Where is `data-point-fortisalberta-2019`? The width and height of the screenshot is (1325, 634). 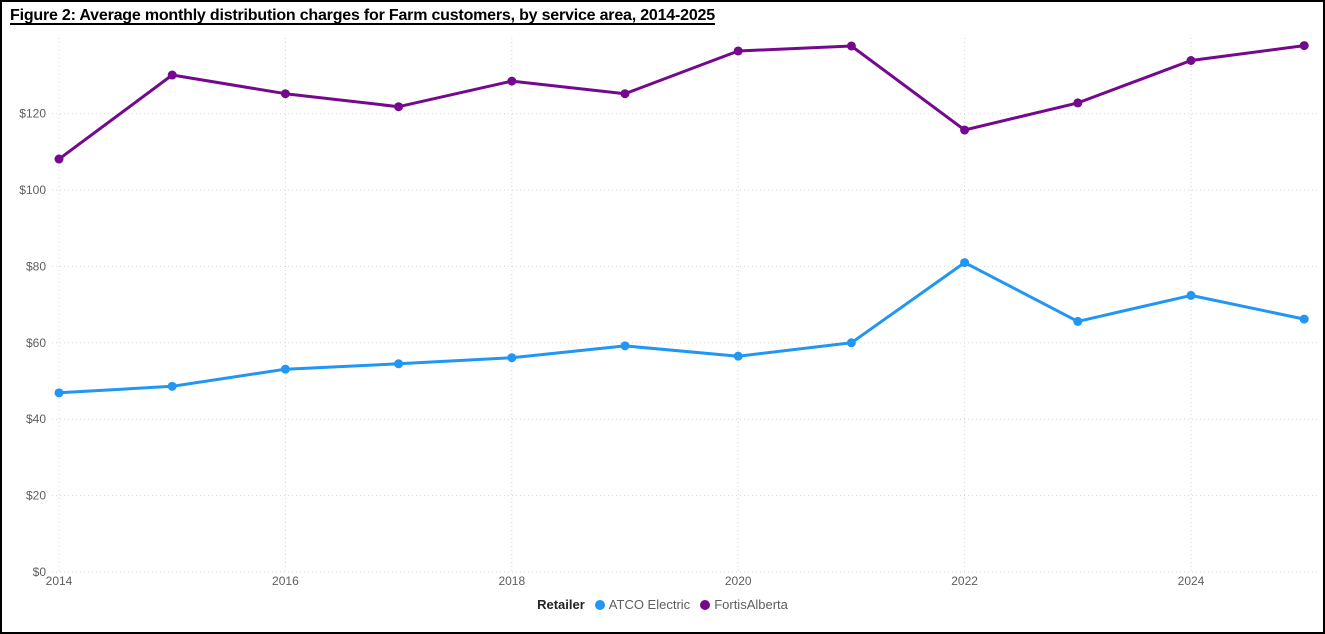
data-point-fortisalberta-2019 is located at coordinates (625, 94).